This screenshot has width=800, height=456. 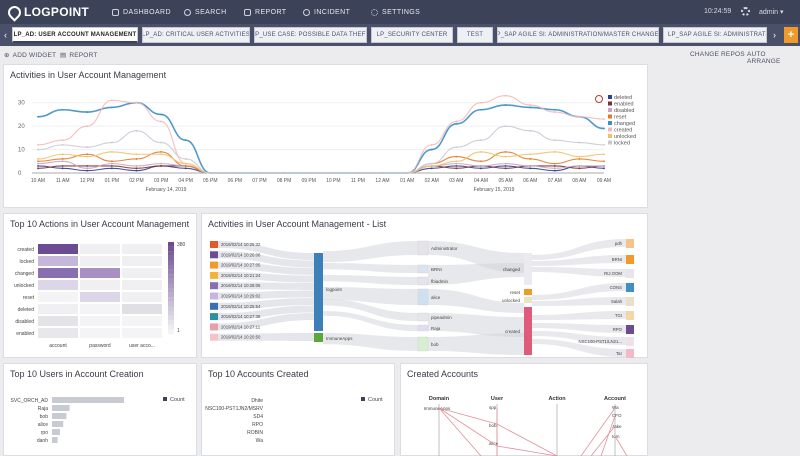 What do you see at coordinates (745, 11) in the screenshot?
I see `gear-icon` at bounding box center [745, 11].